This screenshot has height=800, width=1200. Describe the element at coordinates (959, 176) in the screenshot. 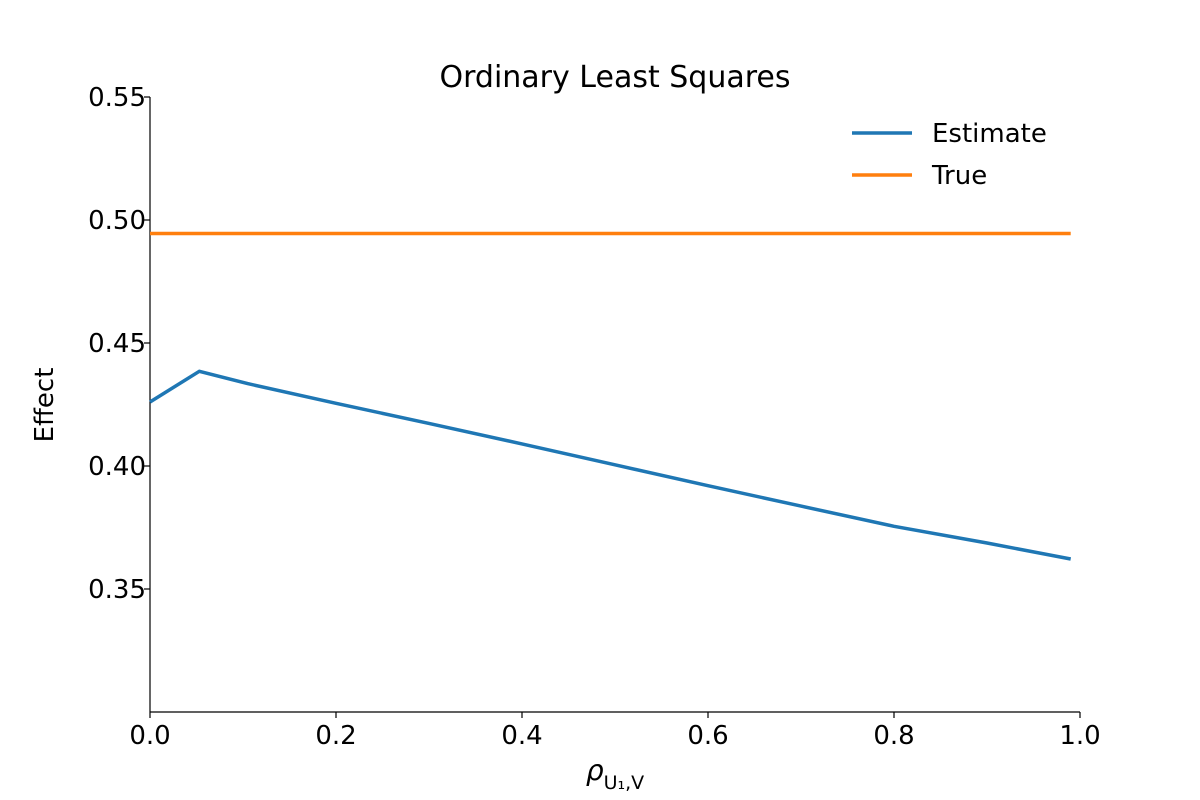

I see `legend-label-true: True` at that location.